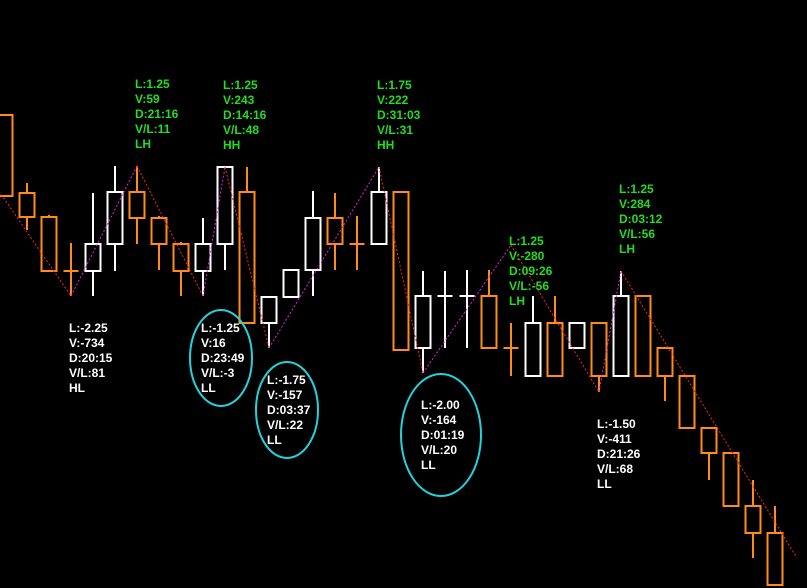 This screenshot has width=807, height=588. Describe the element at coordinates (286, 380) in the screenshot. I see `swing-label-line: L:-1.75` at that location.